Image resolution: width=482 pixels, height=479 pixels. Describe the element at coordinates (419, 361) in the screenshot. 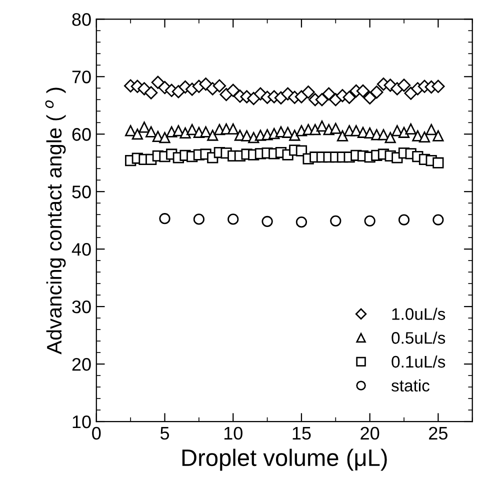

I see `legend-label: 0.1uL/s` at that location.